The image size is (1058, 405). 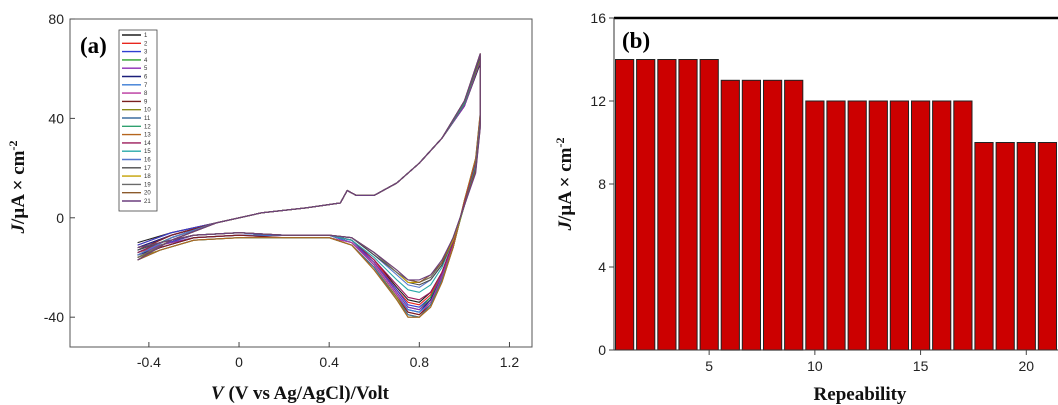 What do you see at coordinates (510, 362) in the screenshot?
I see `cv-x-tick-label: 1.2` at bounding box center [510, 362].